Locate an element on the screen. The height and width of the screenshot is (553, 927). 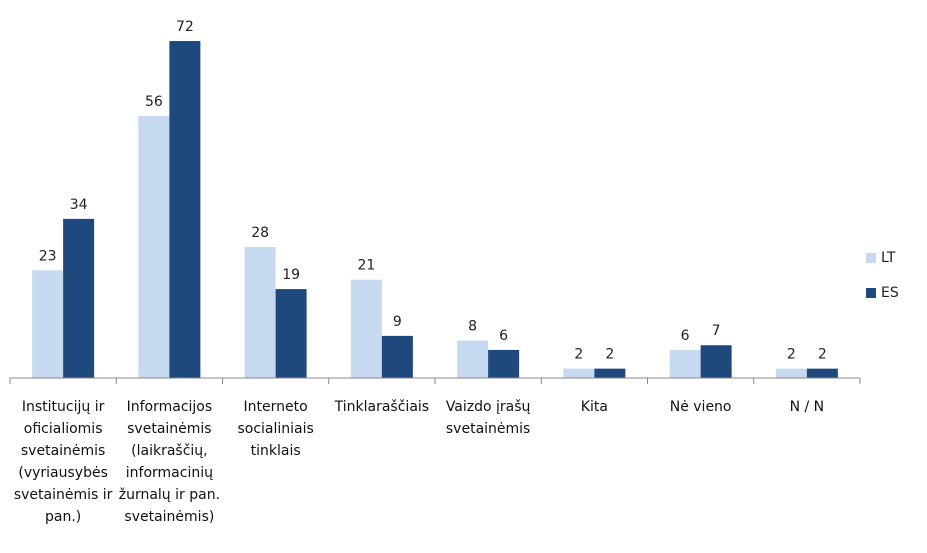
x-tick-label: Tinklaraščiais is located at coordinates (382, 407).